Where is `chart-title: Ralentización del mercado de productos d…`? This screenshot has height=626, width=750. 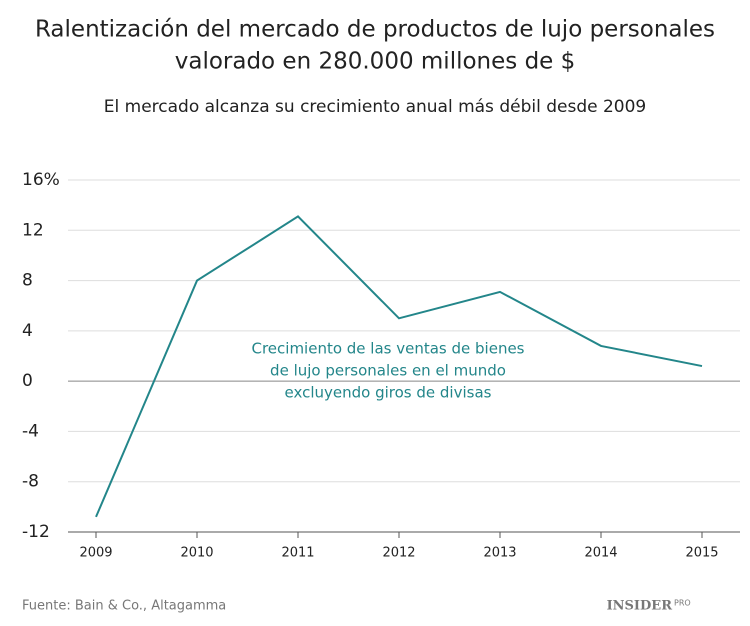
chart-title: Ralentización del mercado de productos d… is located at coordinates (375, 30).